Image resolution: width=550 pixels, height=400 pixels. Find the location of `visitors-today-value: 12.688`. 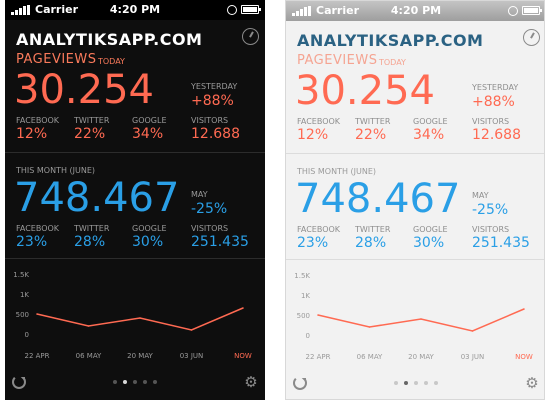

visitors-today-value: 12.688 is located at coordinates (496, 135).